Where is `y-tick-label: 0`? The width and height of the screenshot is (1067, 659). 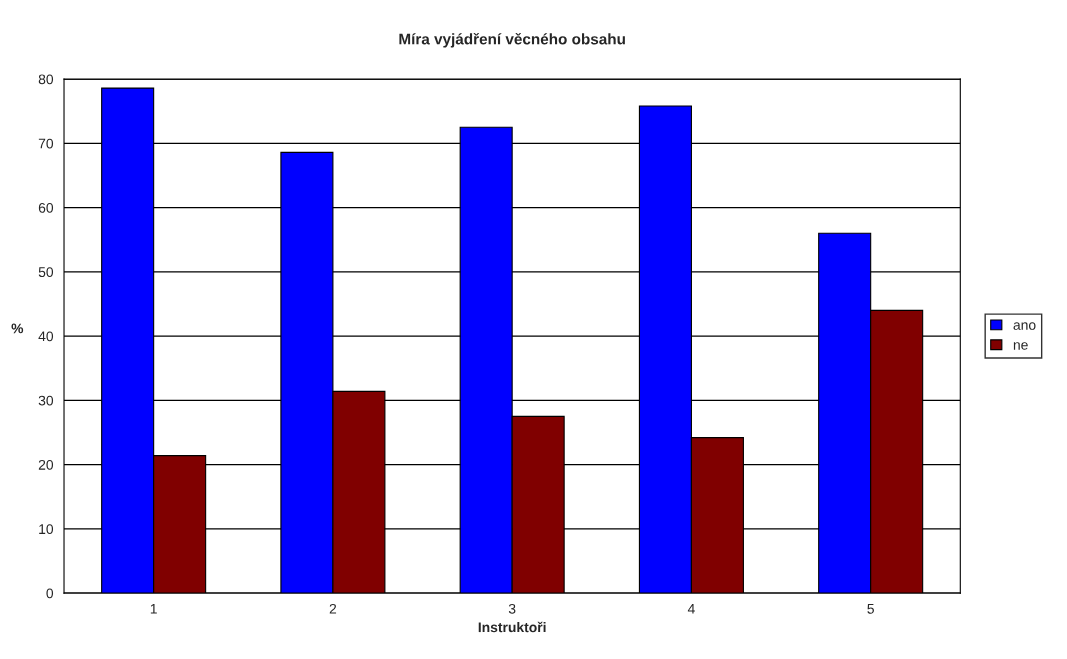 y-tick-label: 0 is located at coordinates (50, 593).